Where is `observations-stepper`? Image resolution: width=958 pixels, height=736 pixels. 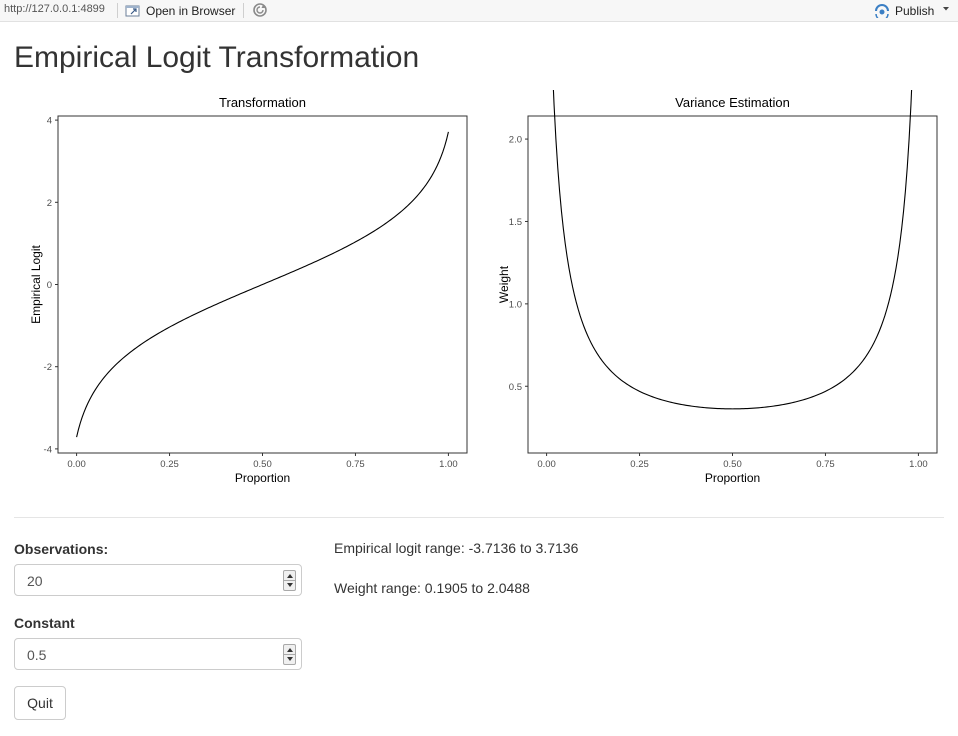
observations-stepper is located at coordinates (289, 580).